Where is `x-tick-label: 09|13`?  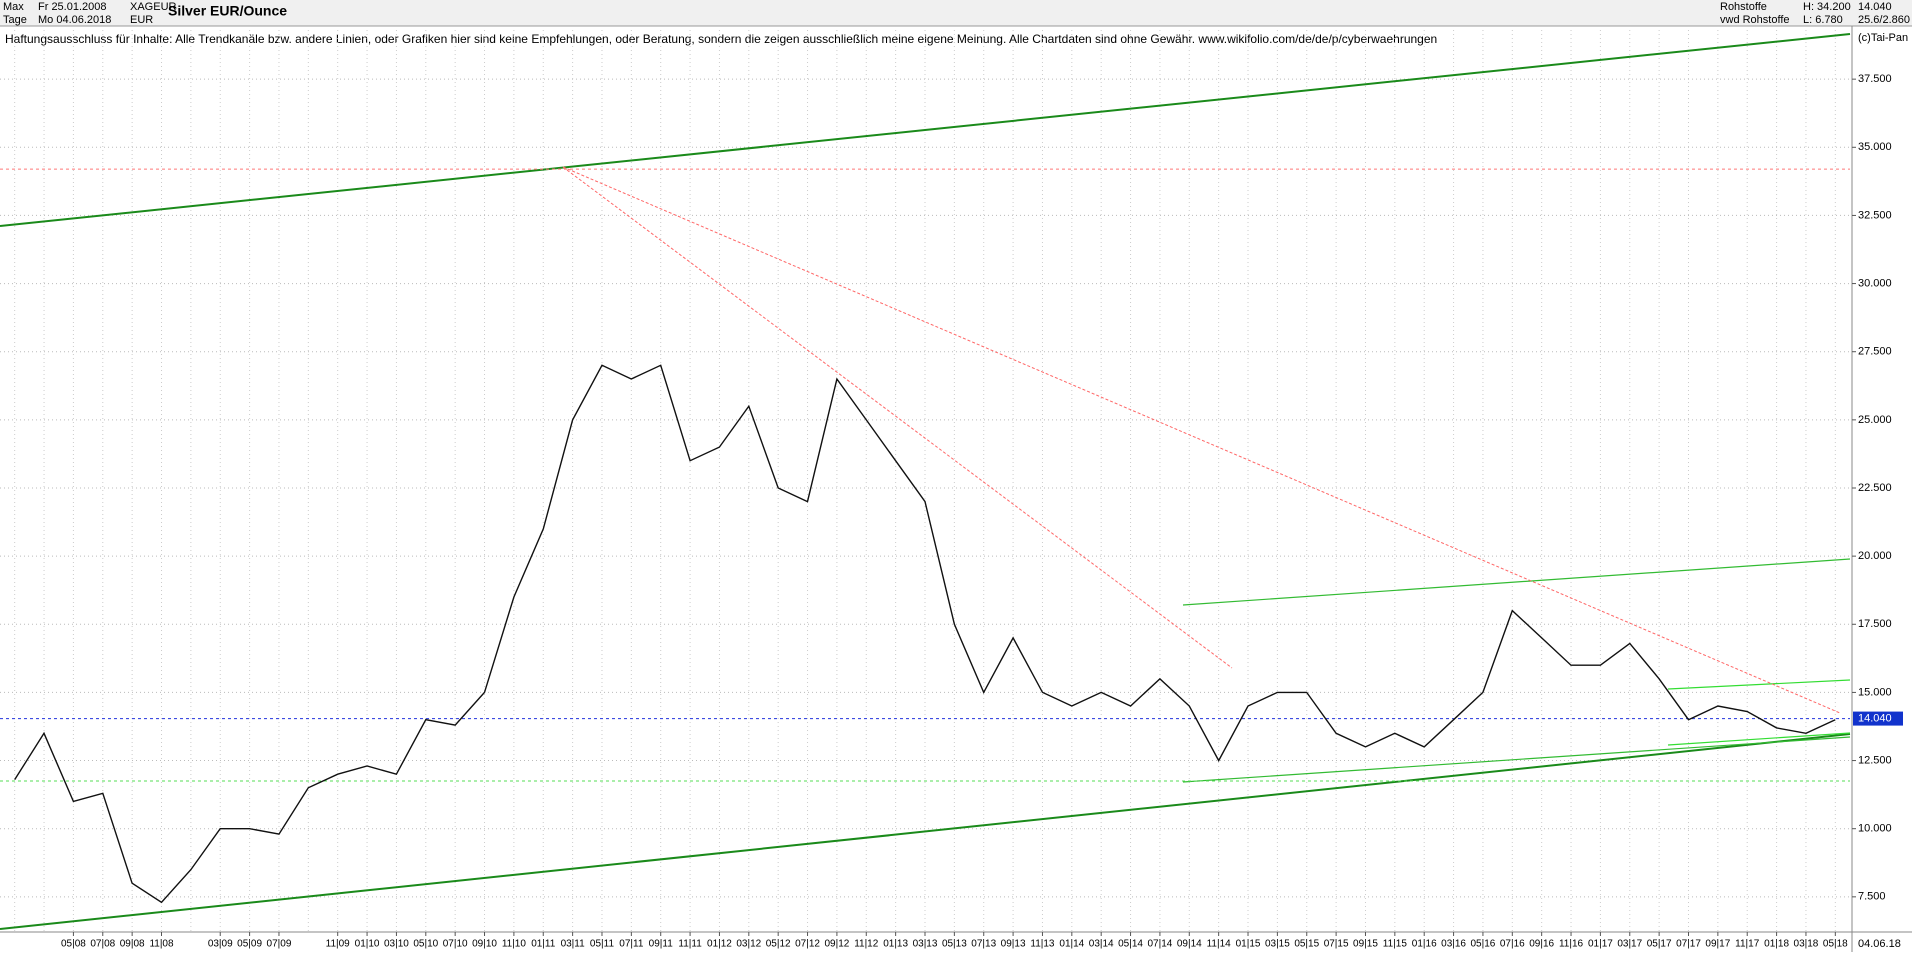
x-tick-label: 09|13 is located at coordinates (1013, 944).